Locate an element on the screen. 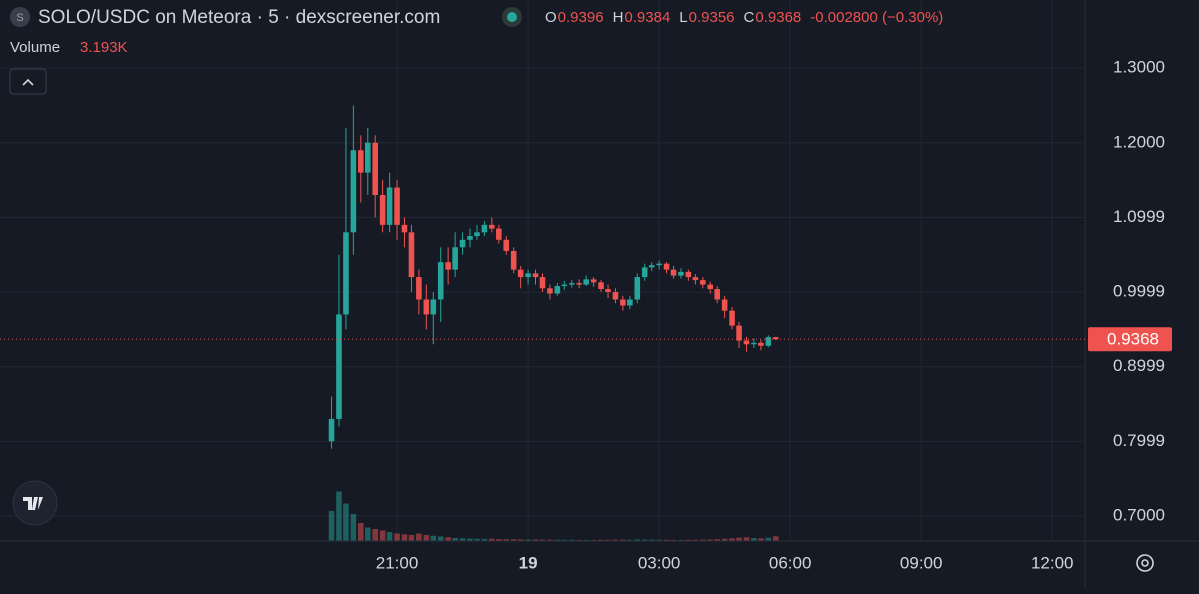 The height and width of the screenshot is (594, 1199). last-price-label: 0.9368 is located at coordinates (1133, 339).